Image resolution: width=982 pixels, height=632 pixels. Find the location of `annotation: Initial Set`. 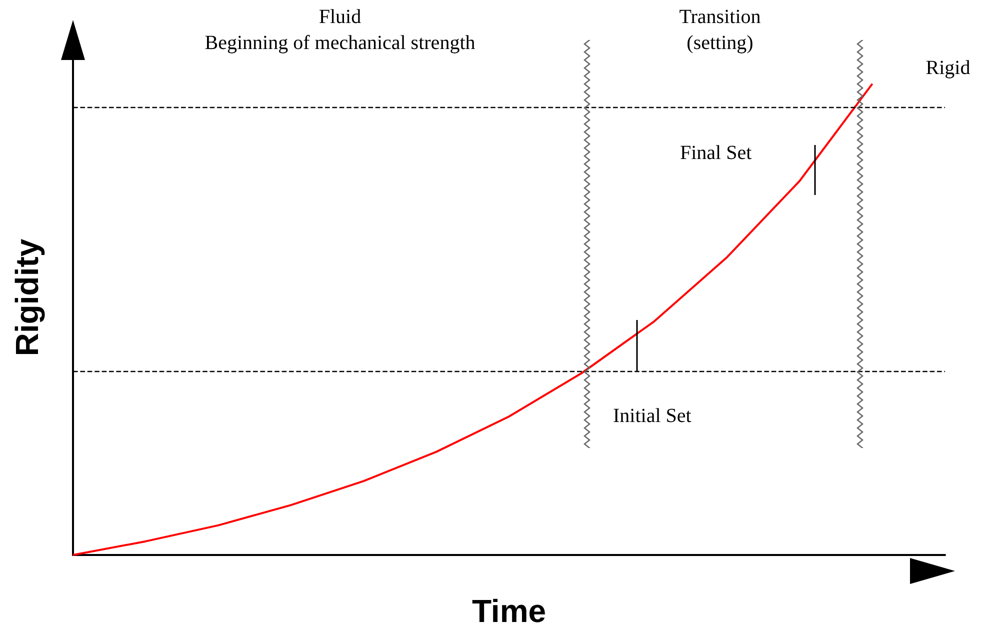

annotation: Initial Set is located at coordinates (652, 416).